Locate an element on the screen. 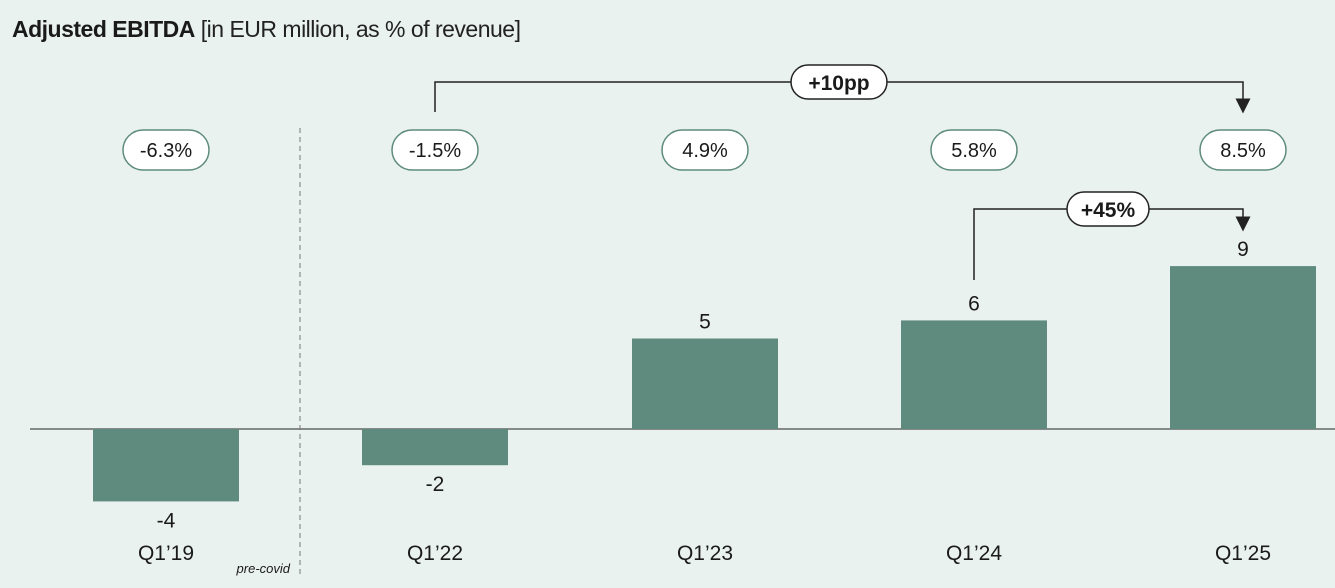 The width and height of the screenshot is (1335, 588). value-label-2: 5 is located at coordinates (705, 322).